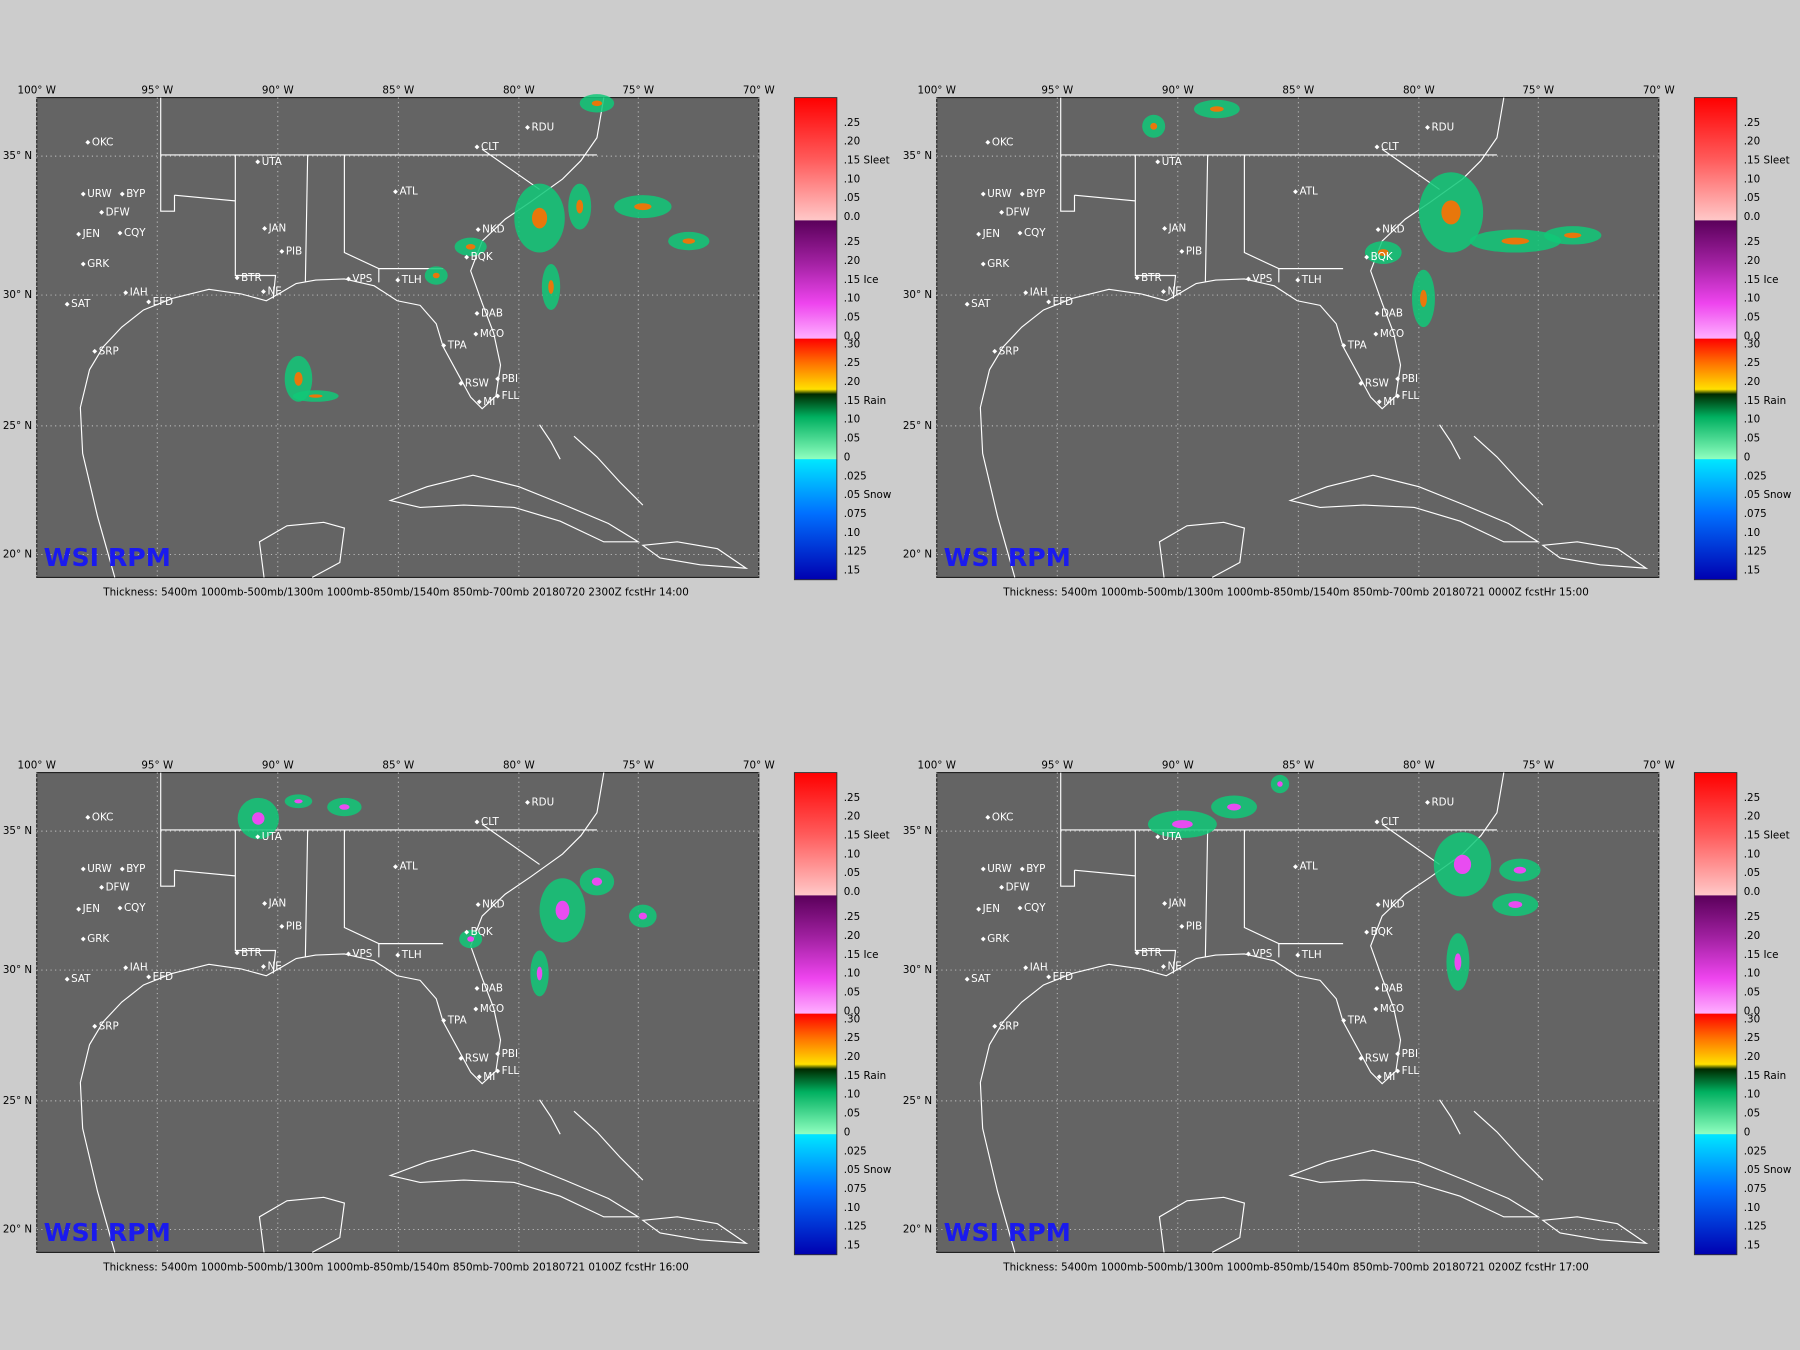  I want to click on legend-label: .15, so click(852, 1246).